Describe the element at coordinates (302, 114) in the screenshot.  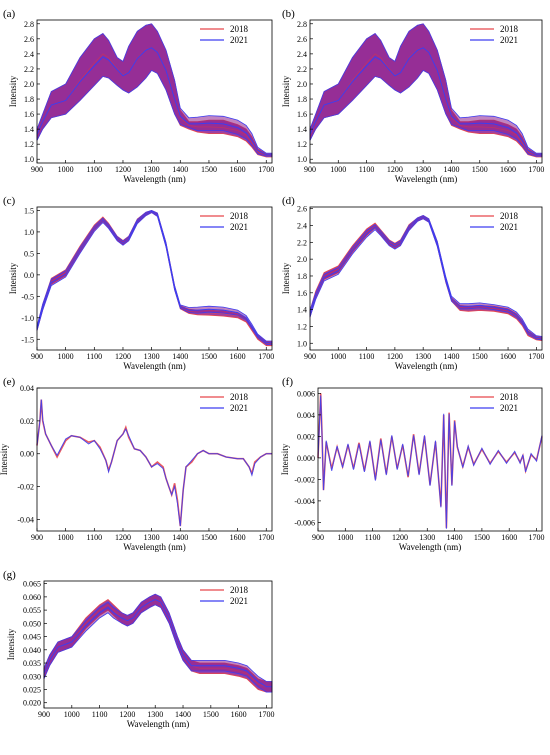
I see `y-tick-label: 1.6` at that location.